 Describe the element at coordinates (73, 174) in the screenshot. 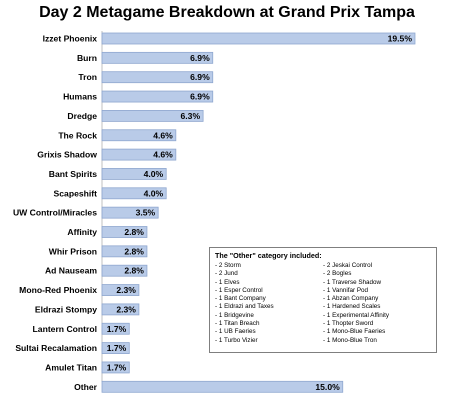

I see `category-label: Bant Spirits` at that location.